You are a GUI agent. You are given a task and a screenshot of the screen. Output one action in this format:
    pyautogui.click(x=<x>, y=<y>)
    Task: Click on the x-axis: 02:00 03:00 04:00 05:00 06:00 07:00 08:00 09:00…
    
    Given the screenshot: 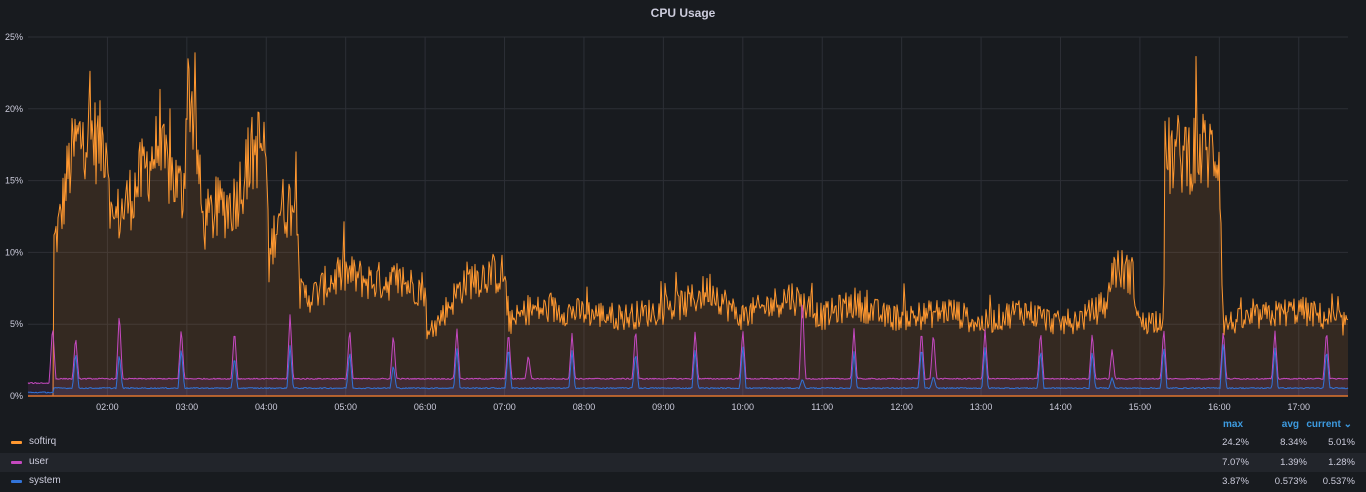 What is the action you would take?
    pyautogui.click(x=703, y=407)
    